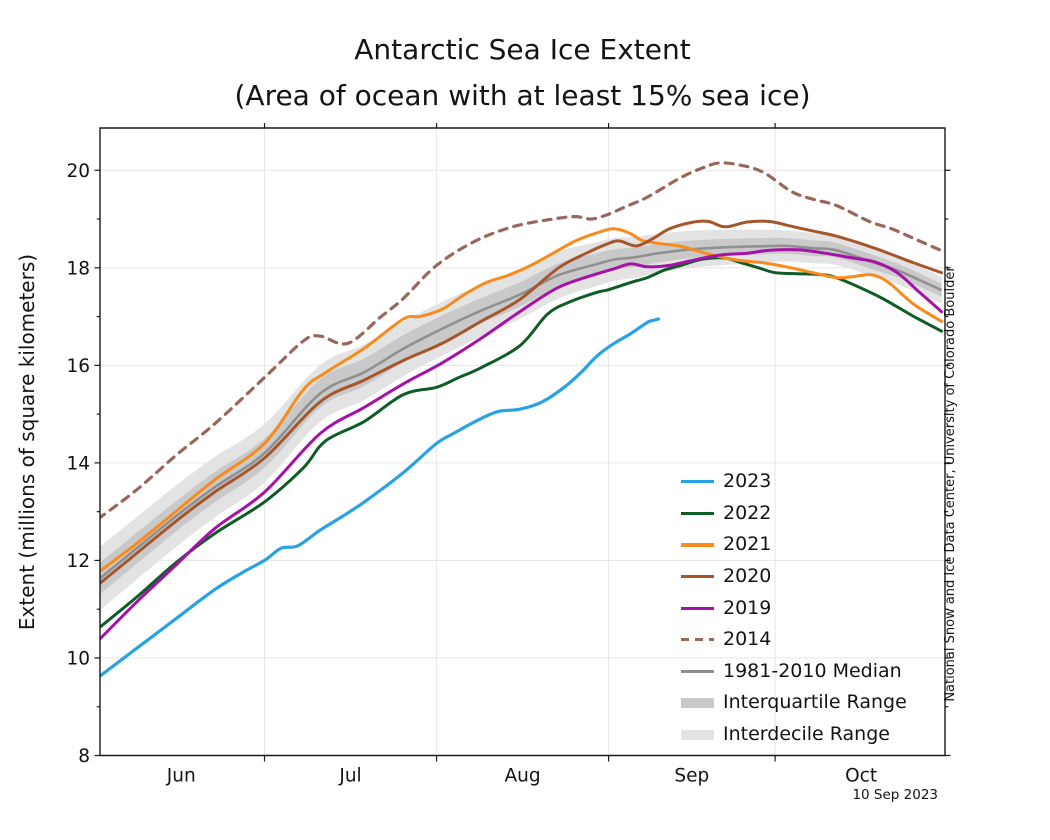 Image resolution: width=1050 pixels, height=840 pixels. Describe the element at coordinates (78, 268) in the screenshot. I see `y-tick-label: 18` at that location.